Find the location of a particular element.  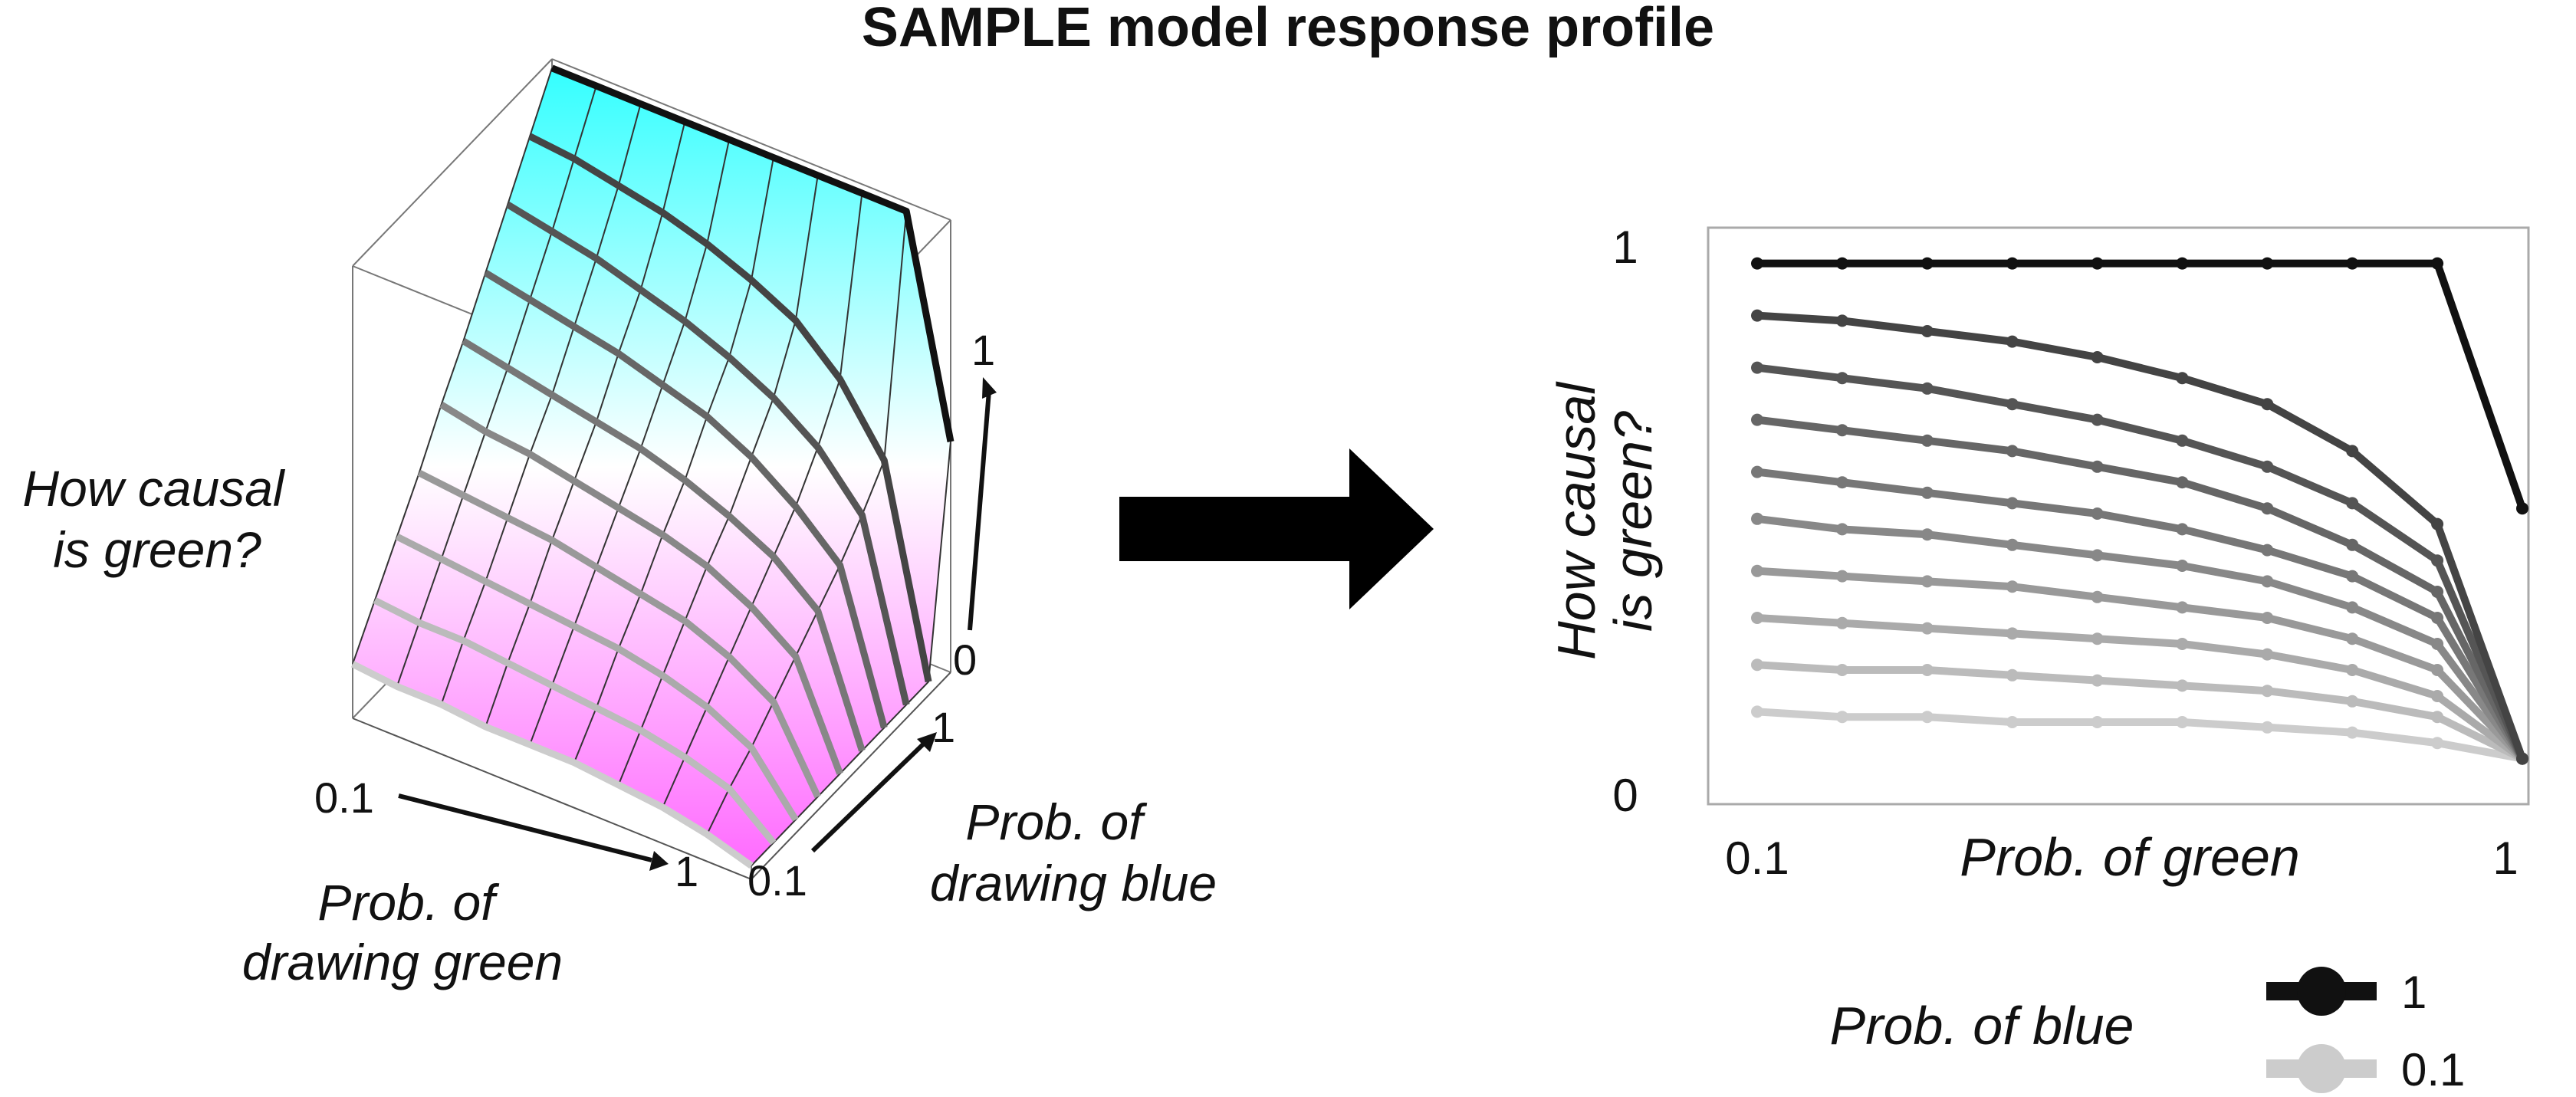

series-point-blue-1-0.1 is located at coordinates (1757, 263).